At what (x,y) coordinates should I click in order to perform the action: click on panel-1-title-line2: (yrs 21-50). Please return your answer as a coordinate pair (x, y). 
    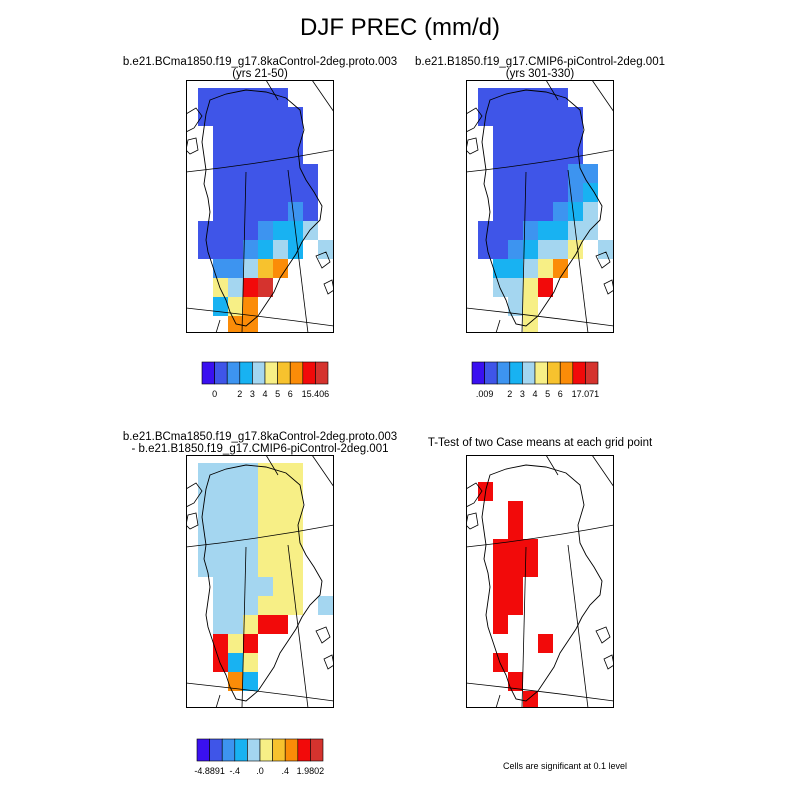
    Looking at the image, I should click on (260, 74).